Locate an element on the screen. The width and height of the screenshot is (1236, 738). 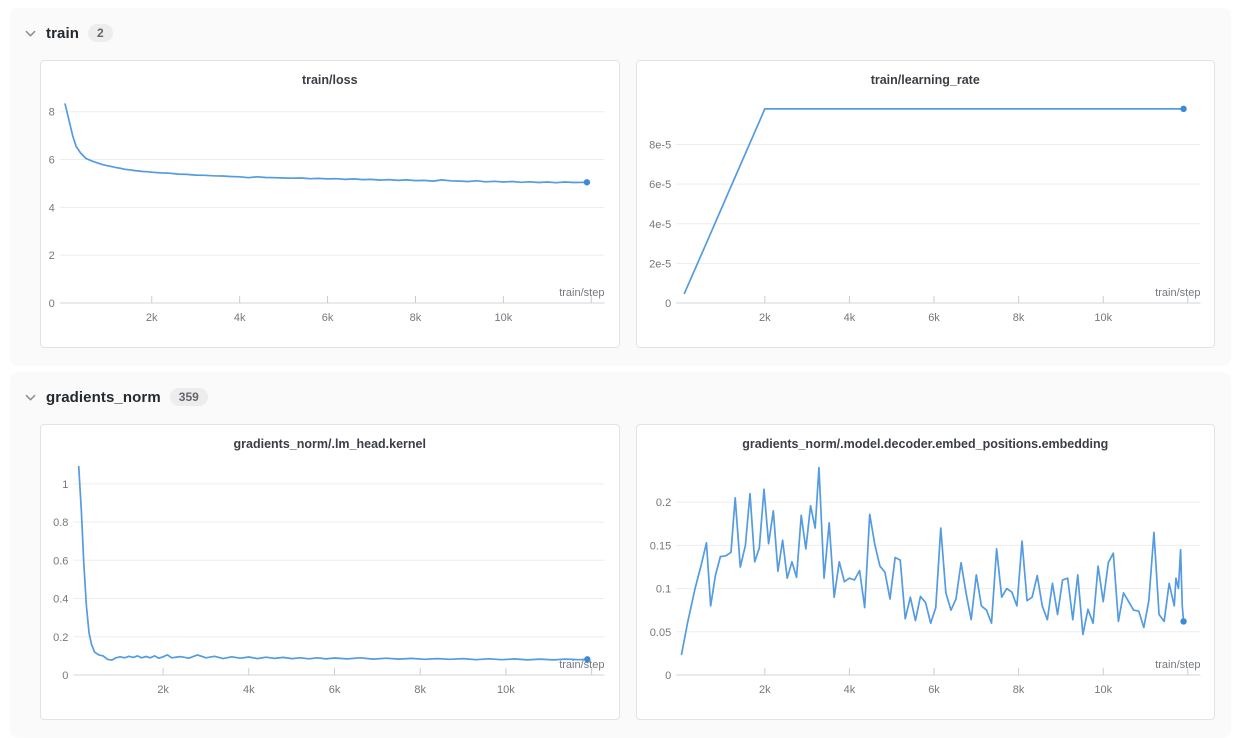
section-header: train 2 is located at coordinates (617, 33).